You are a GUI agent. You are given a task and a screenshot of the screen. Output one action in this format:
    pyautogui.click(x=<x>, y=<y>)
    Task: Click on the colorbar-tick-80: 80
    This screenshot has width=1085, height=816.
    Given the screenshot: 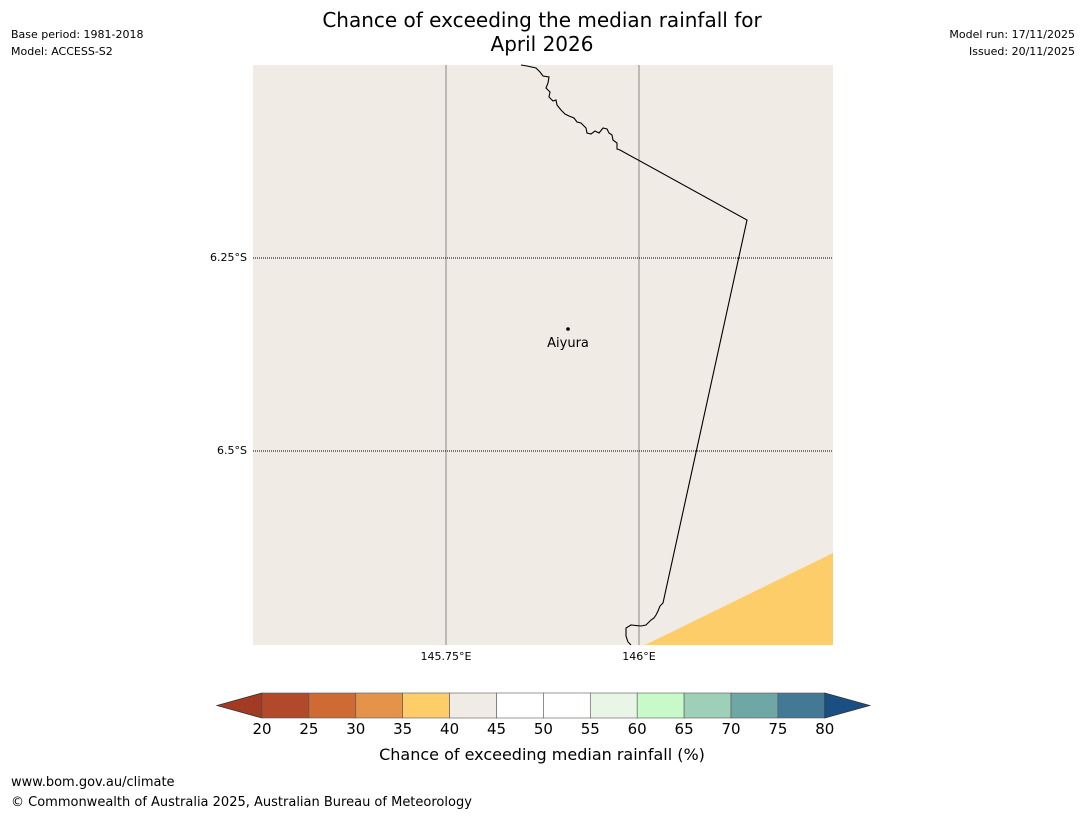 What is the action you would take?
    pyautogui.click(x=825, y=729)
    